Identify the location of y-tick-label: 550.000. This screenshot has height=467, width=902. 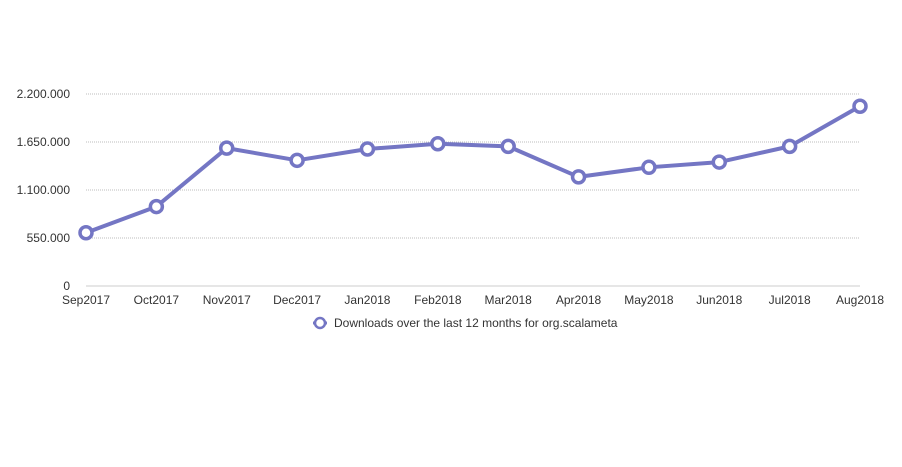
(49, 238).